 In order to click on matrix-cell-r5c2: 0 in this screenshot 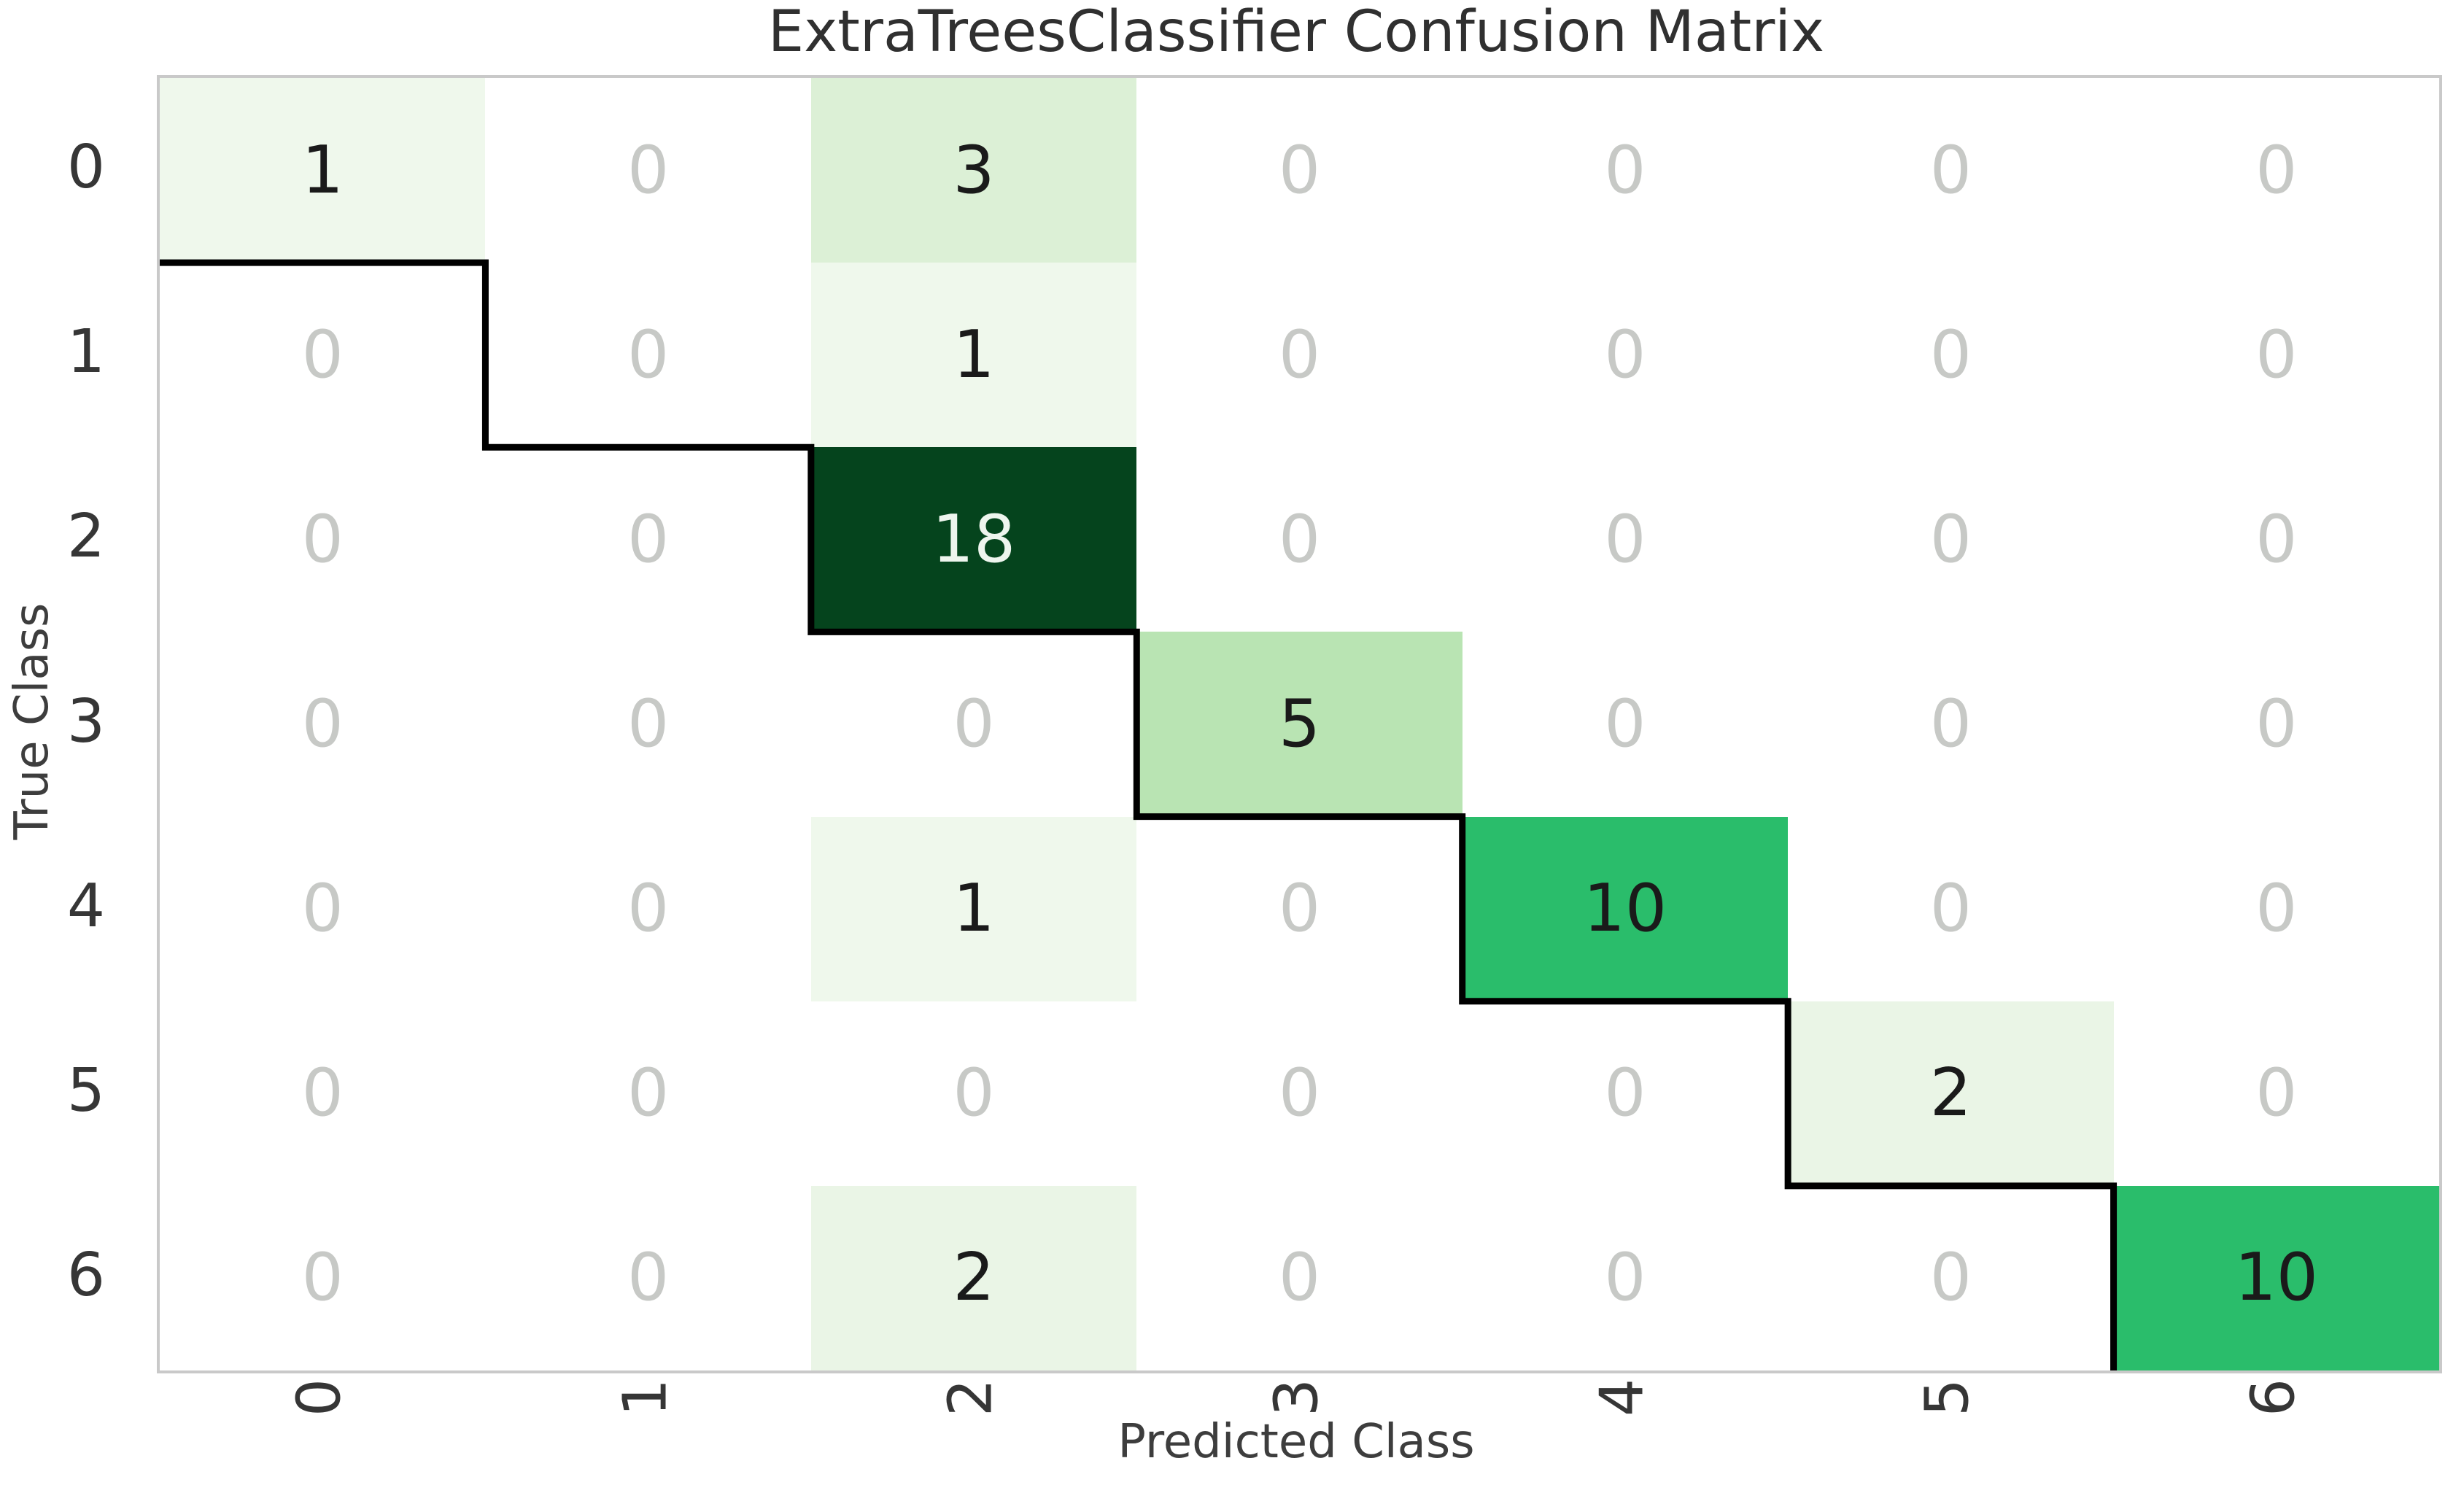, I will do `click(973, 1093)`.